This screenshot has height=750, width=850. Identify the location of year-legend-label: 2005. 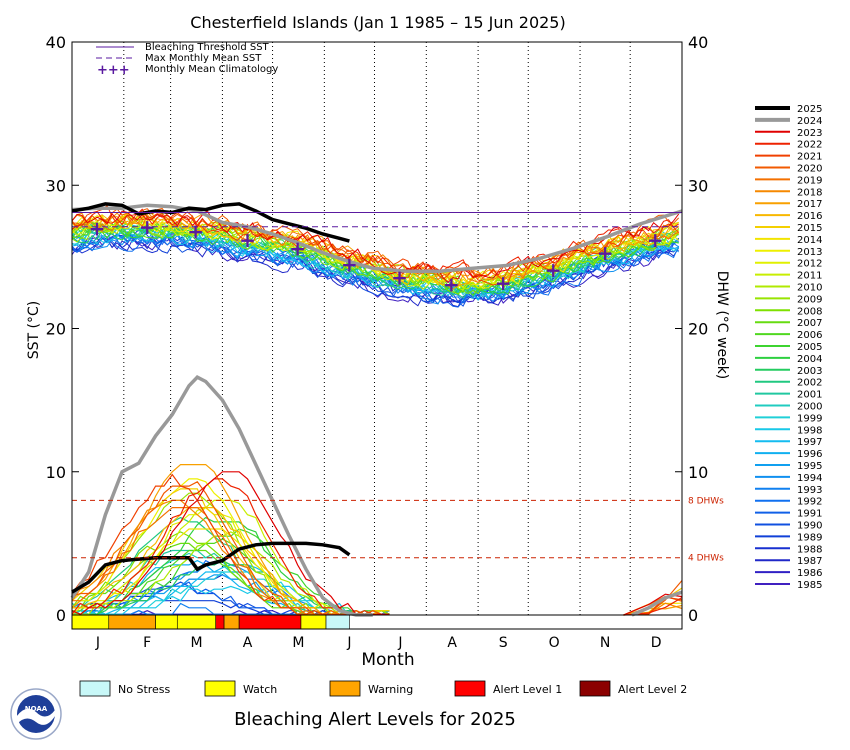
(809, 347).